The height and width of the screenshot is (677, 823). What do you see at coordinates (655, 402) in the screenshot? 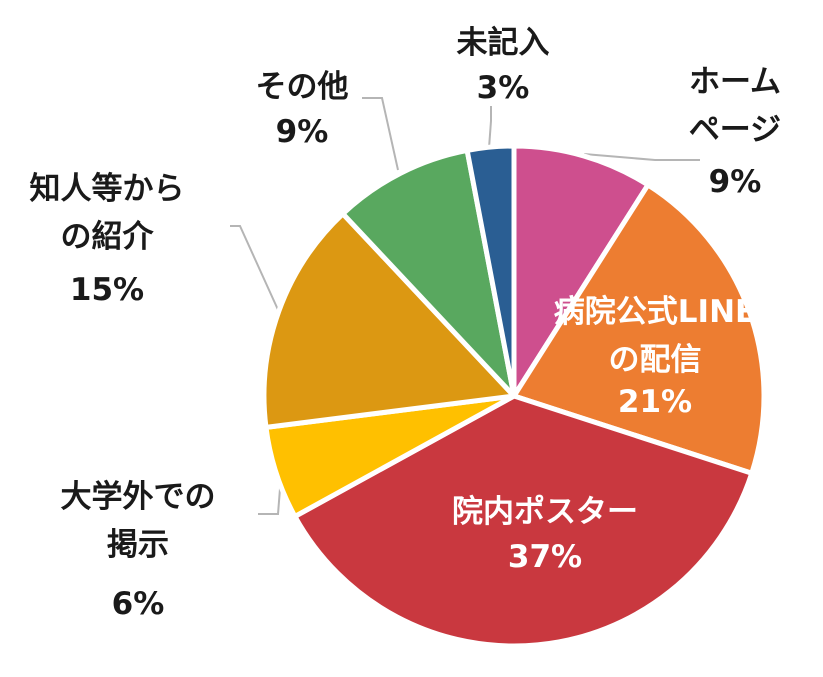
I see `slice-value-label: 21%` at bounding box center [655, 402].